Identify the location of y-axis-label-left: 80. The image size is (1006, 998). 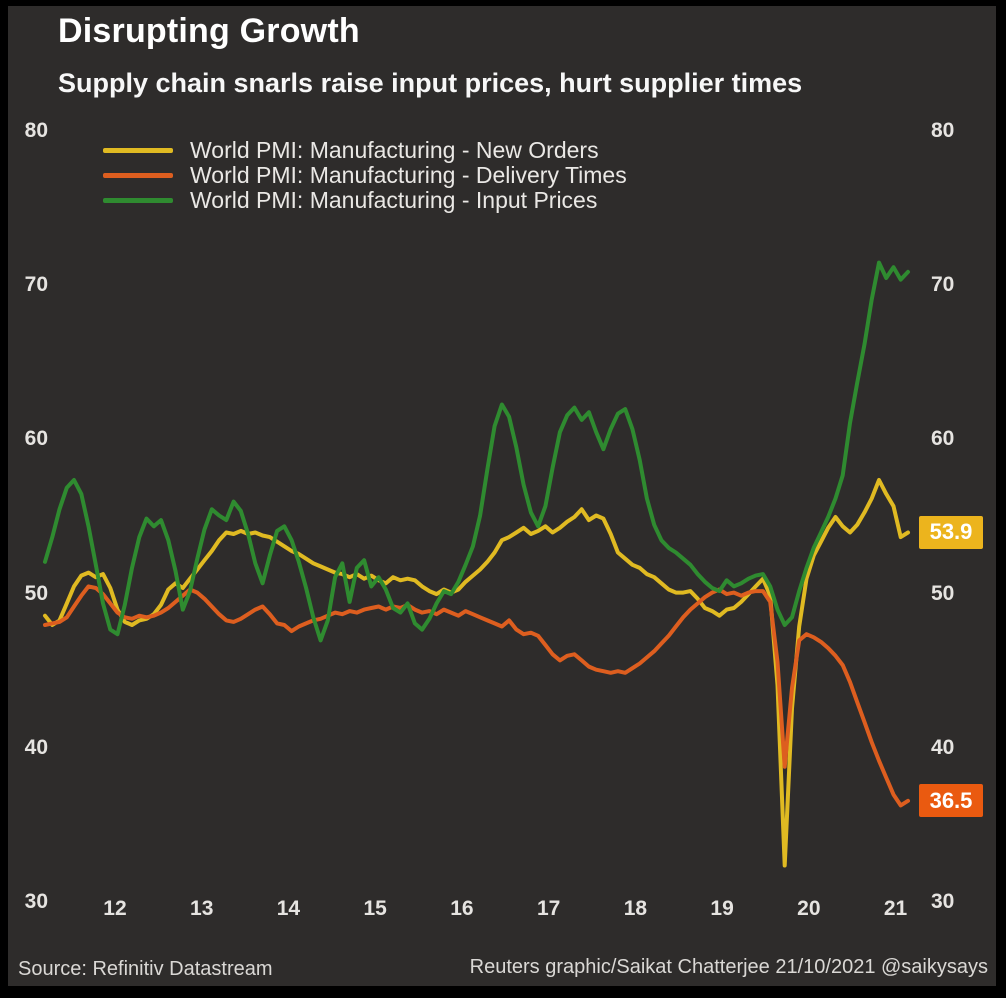
(36, 130).